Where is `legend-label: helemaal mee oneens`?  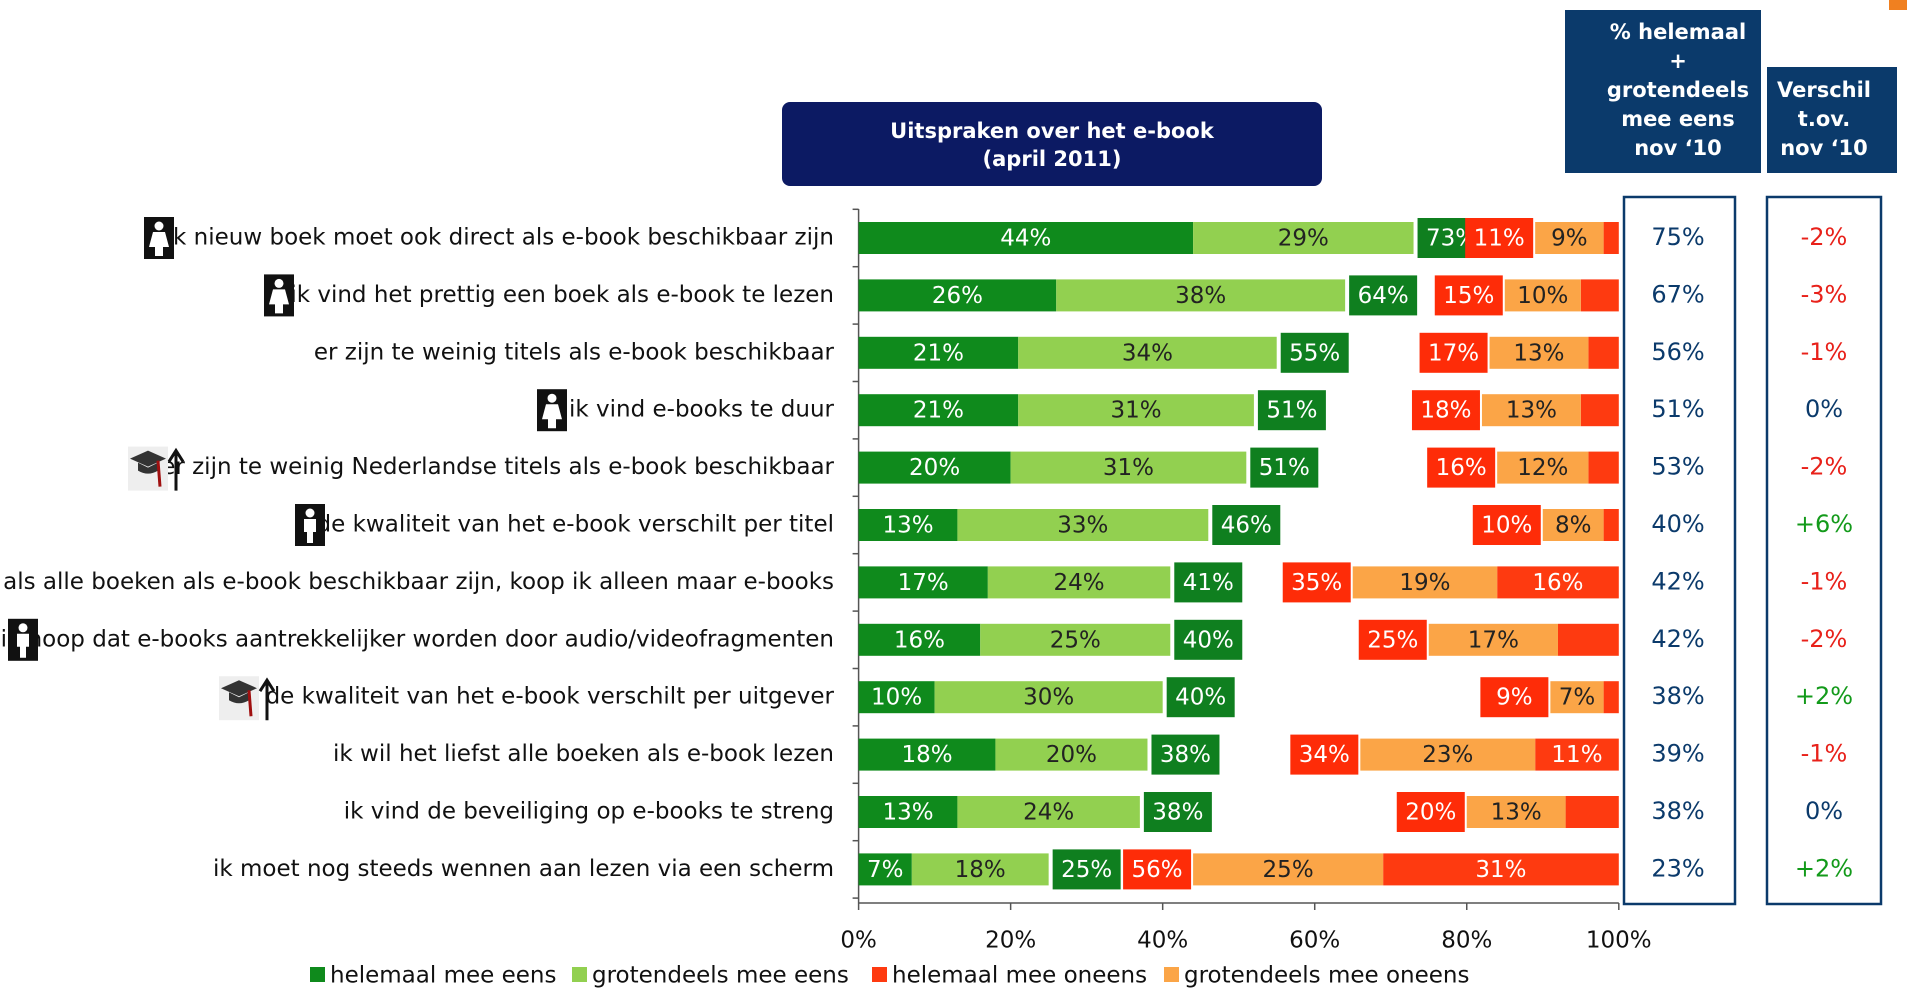
legend-label: helemaal mee oneens is located at coordinates (1019, 976).